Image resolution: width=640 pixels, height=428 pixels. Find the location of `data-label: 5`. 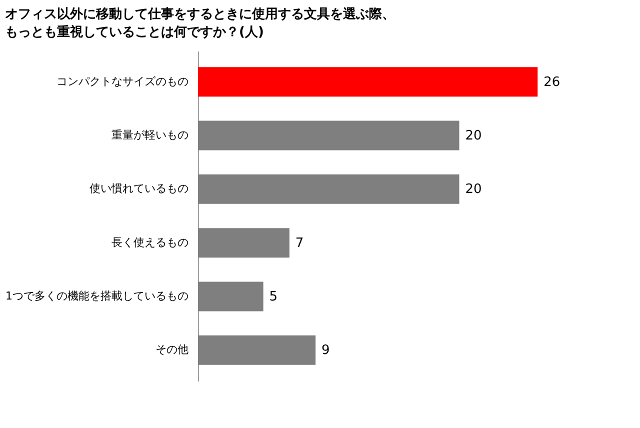

data-label: 5 is located at coordinates (273, 296).